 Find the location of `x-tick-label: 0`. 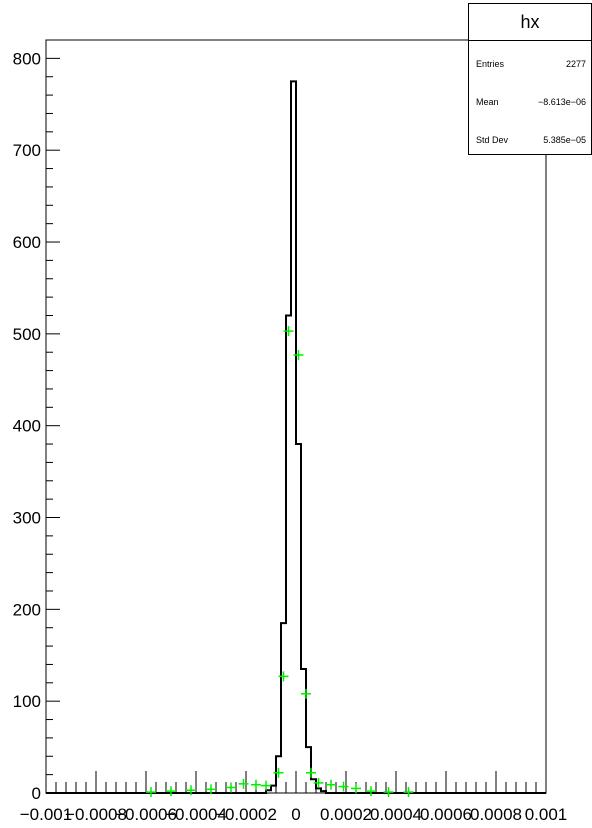

x-tick-label: 0 is located at coordinates (295, 814).